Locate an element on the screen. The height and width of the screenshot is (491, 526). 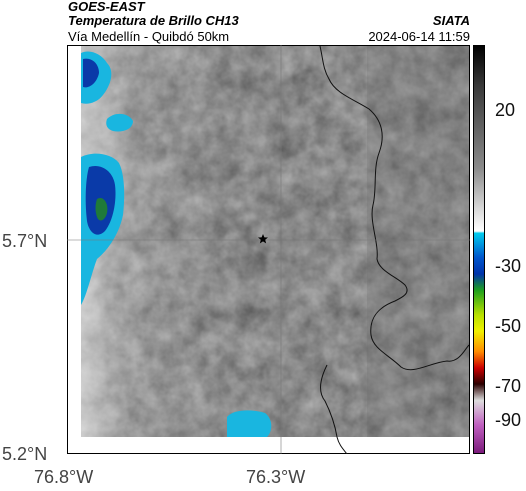
organization-label: SIATA is located at coordinates (451, 20).